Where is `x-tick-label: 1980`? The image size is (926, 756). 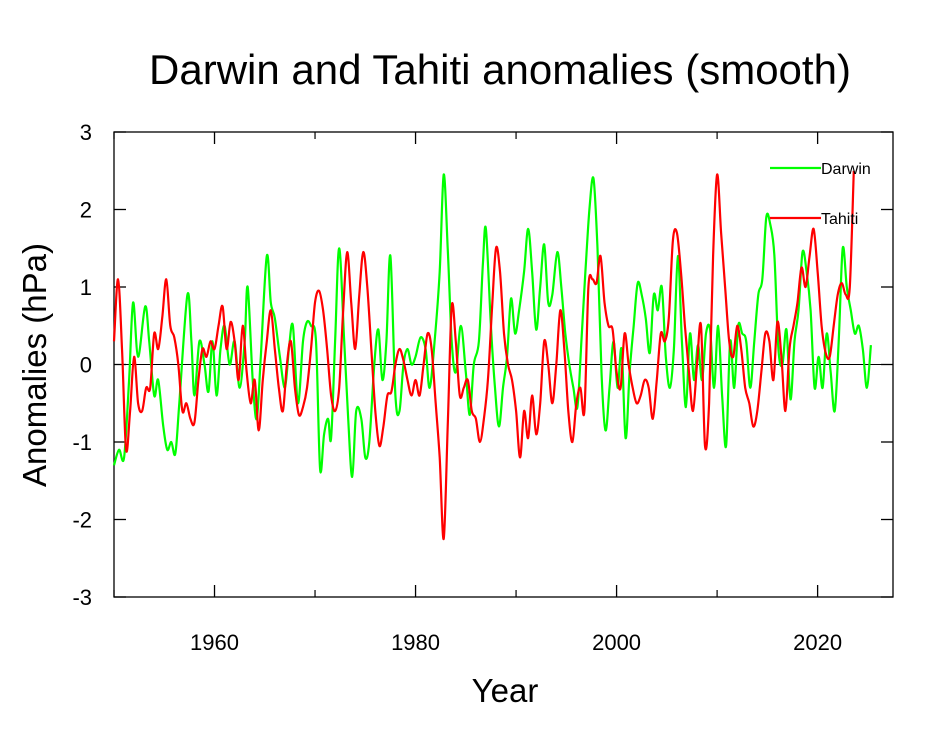 x-tick-label: 1980 is located at coordinates (415, 642).